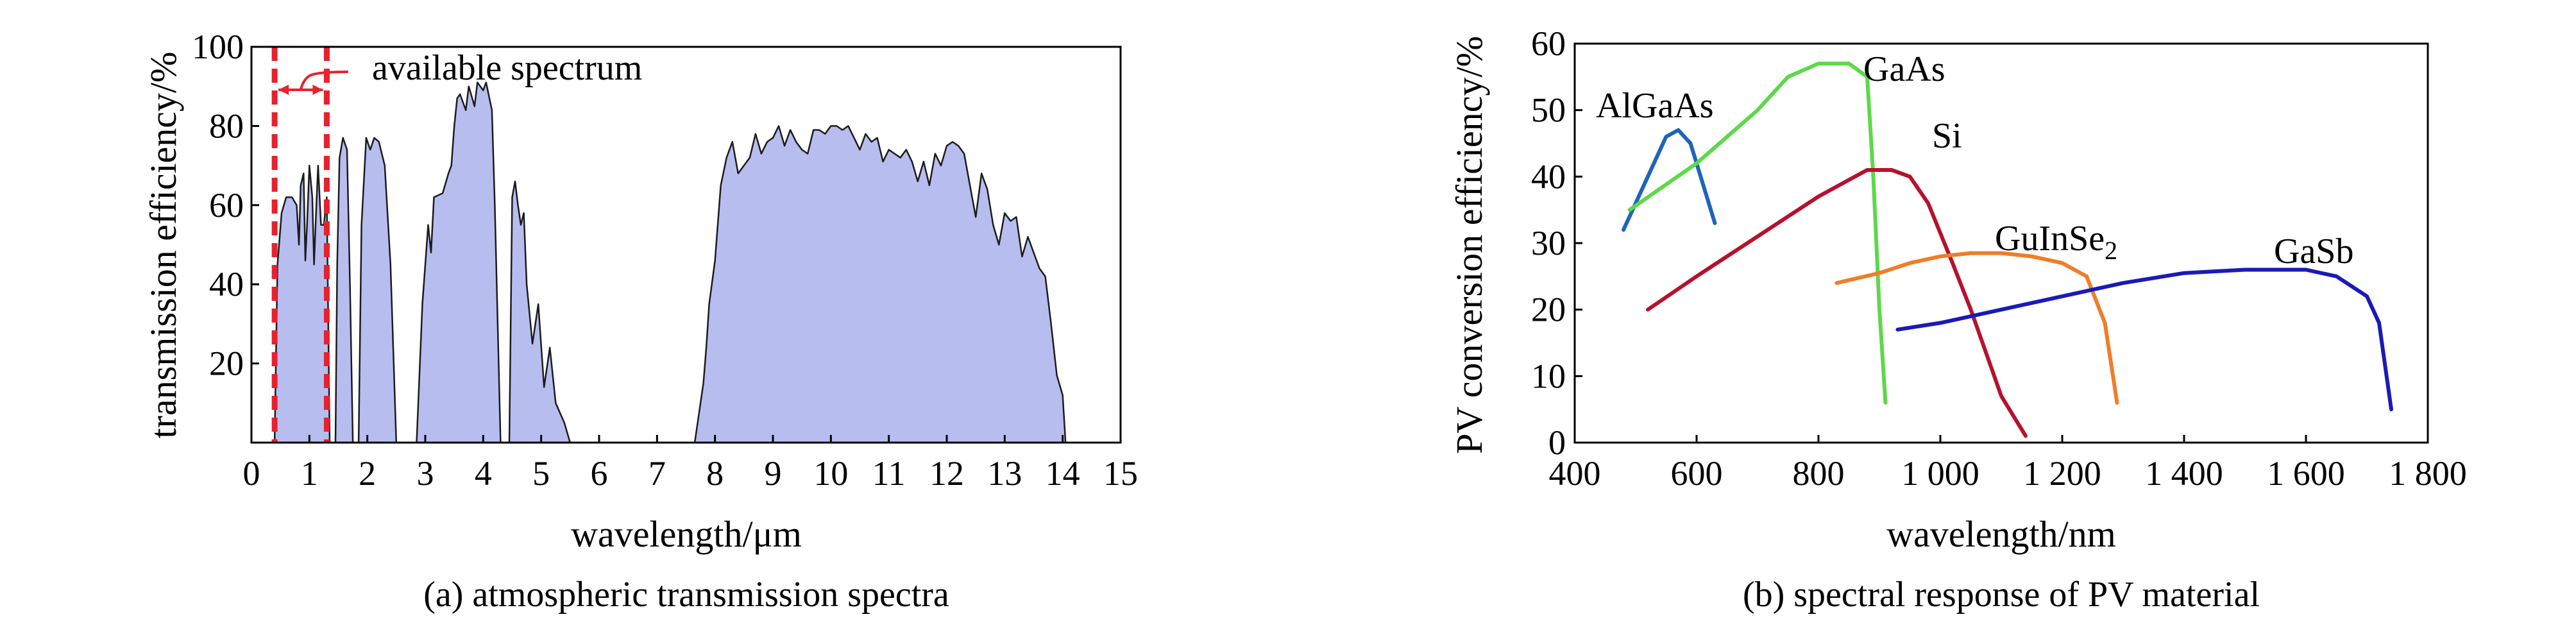 Image resolution: width=2576 pixels, height=619 pixels. What do you see at coordinates (541, 474) in the screenshot?
I see `x-tick-label-a: 5` at bounding box center [541, 474].